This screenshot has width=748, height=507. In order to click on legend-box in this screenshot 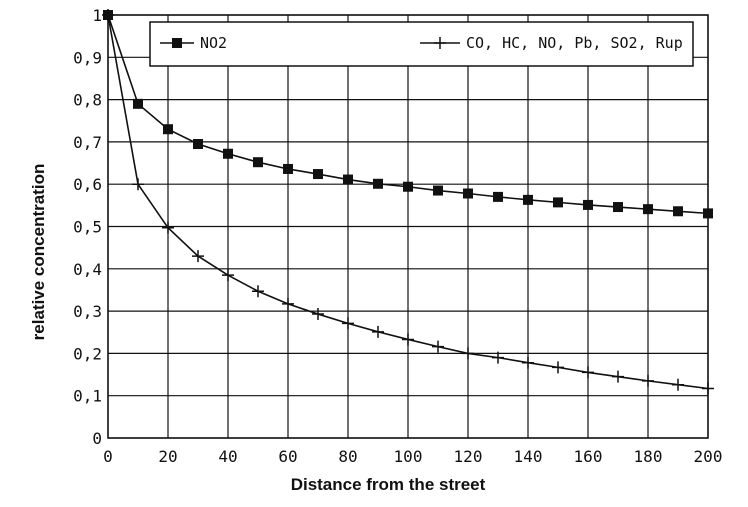, I will do `click(421, 44)`.